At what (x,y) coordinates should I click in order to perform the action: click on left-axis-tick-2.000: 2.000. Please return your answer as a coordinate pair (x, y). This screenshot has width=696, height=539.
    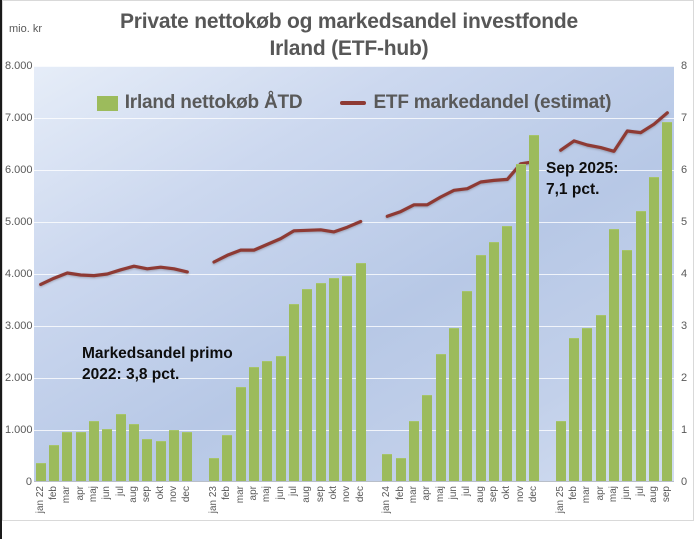
    Looking at the image, I should click on (19, 378).